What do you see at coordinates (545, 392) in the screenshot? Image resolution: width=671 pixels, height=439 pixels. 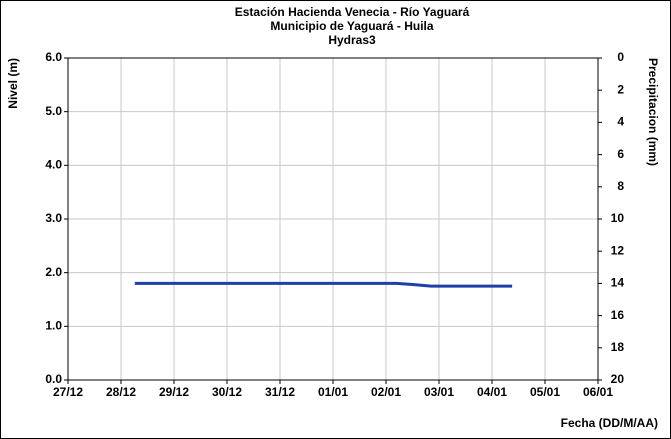 I see `x-tick-label: 05/01` at bounding box center [545, 392].